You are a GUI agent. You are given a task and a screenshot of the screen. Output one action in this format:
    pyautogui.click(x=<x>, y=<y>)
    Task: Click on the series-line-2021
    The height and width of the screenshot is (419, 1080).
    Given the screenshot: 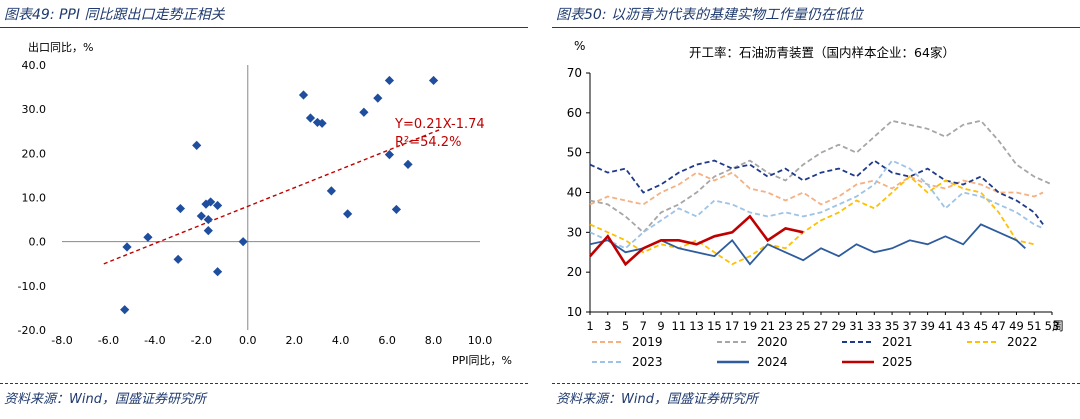 What is the action you would take?
    pyautogui.click(x=816, y=192)
    